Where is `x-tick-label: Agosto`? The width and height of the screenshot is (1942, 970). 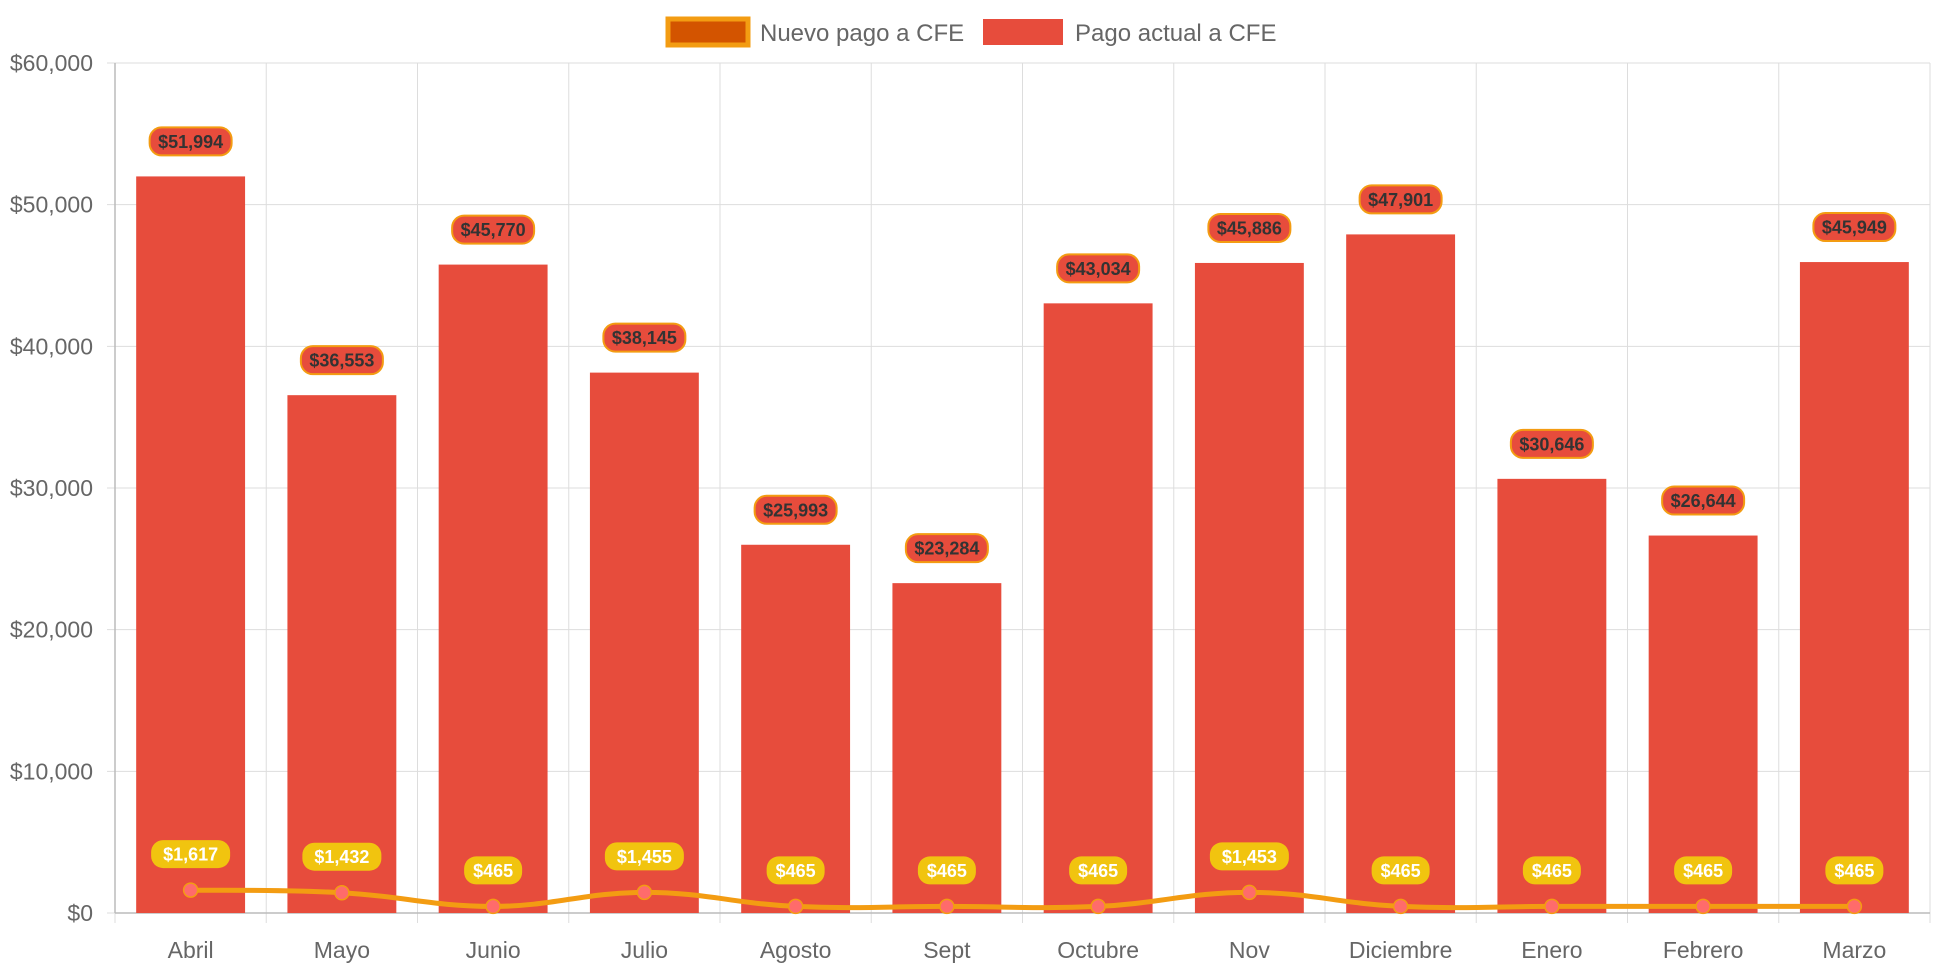 x-tick-label: Agosto is located at coordinates (796, 950).